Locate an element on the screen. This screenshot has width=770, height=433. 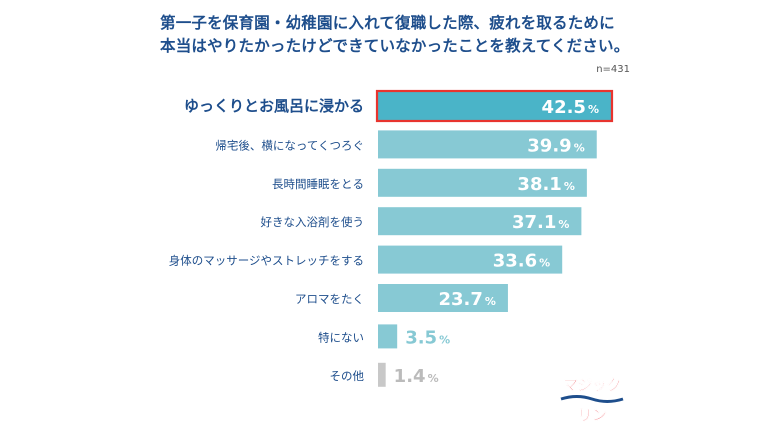
logo-wave-icon is located at coordinates (592, 399).